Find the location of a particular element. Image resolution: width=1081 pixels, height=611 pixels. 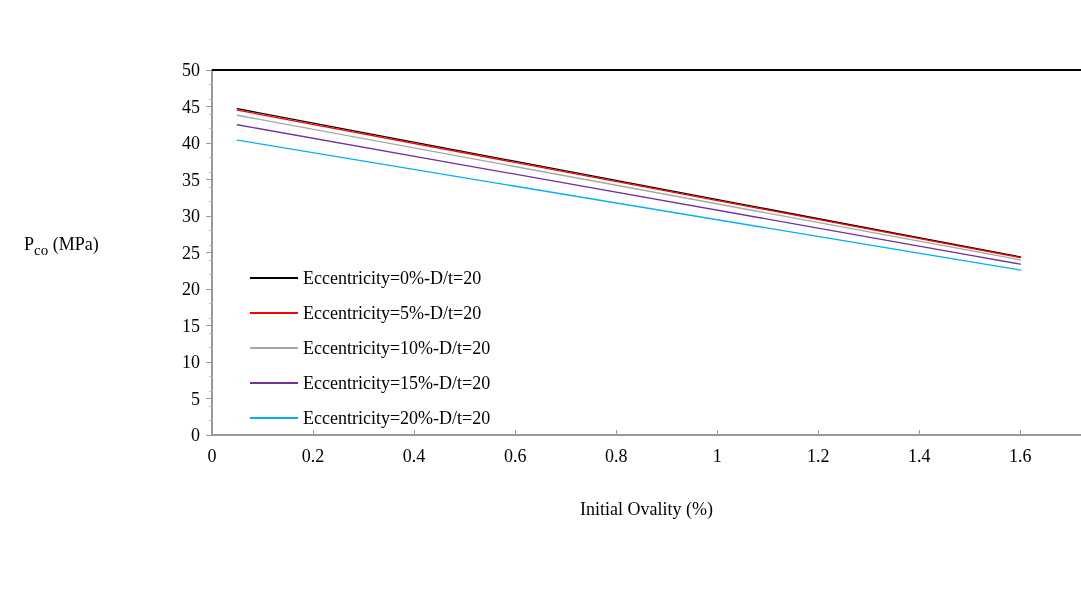

y-tick-label: 5 is located at coordinates (195, 398).